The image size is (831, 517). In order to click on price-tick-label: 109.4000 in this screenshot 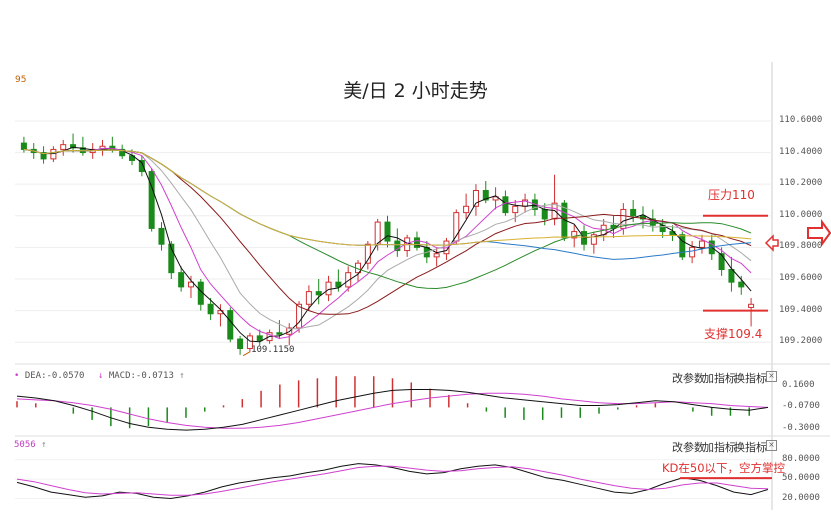, I will do `click(801, 309)`.